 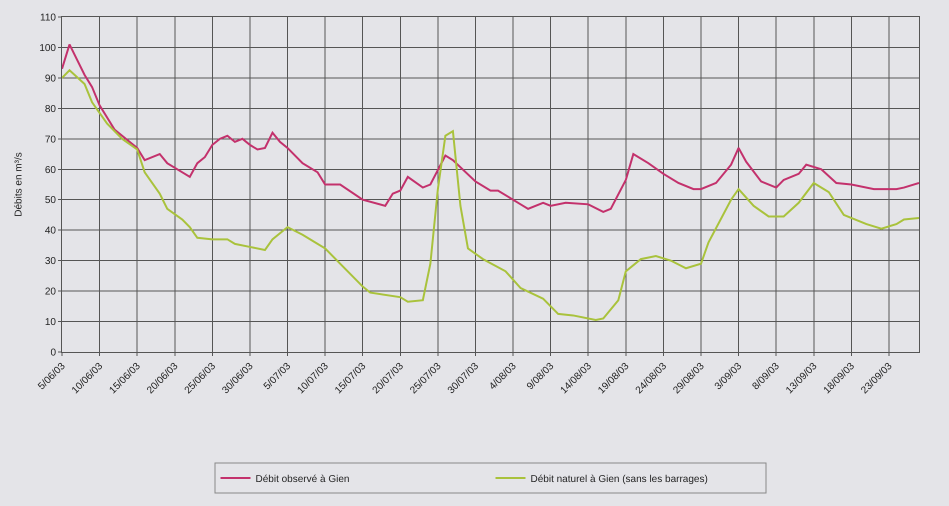 What do you see at coordinates (50, 262) in the screenshot?
I see `y-tick-label: 30` at bounding box center [50, 262].